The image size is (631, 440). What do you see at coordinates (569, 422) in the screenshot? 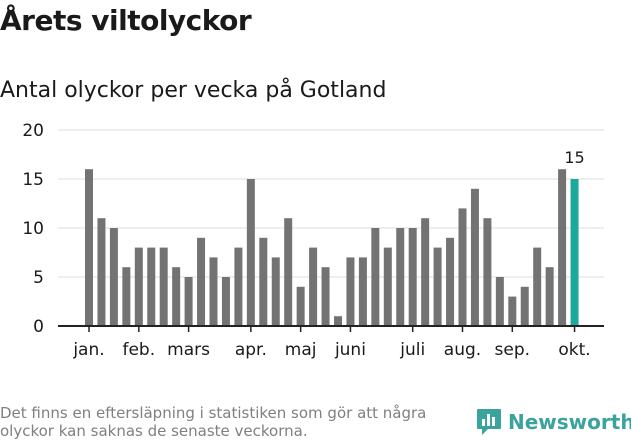
I see `brand-name: Newsworthy` at bounding box center [569, 422].